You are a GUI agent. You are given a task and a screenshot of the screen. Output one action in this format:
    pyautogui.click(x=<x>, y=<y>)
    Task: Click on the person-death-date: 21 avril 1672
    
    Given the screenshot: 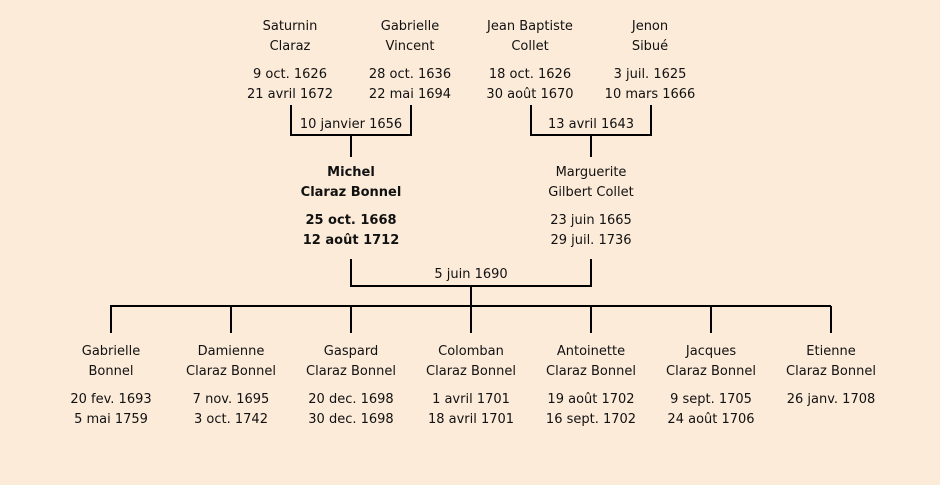 What is the action you would take?
    pyautogui.click(x=290, y=94)
    